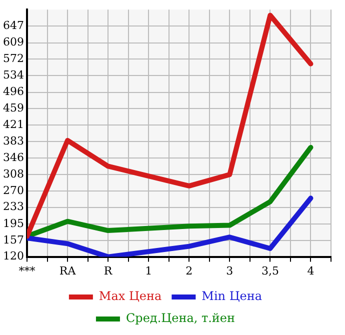  What do you see at coordinates (13, 157) in the screenshot?
I see `y-tick-label: 346` at bounding box center [13, 157].